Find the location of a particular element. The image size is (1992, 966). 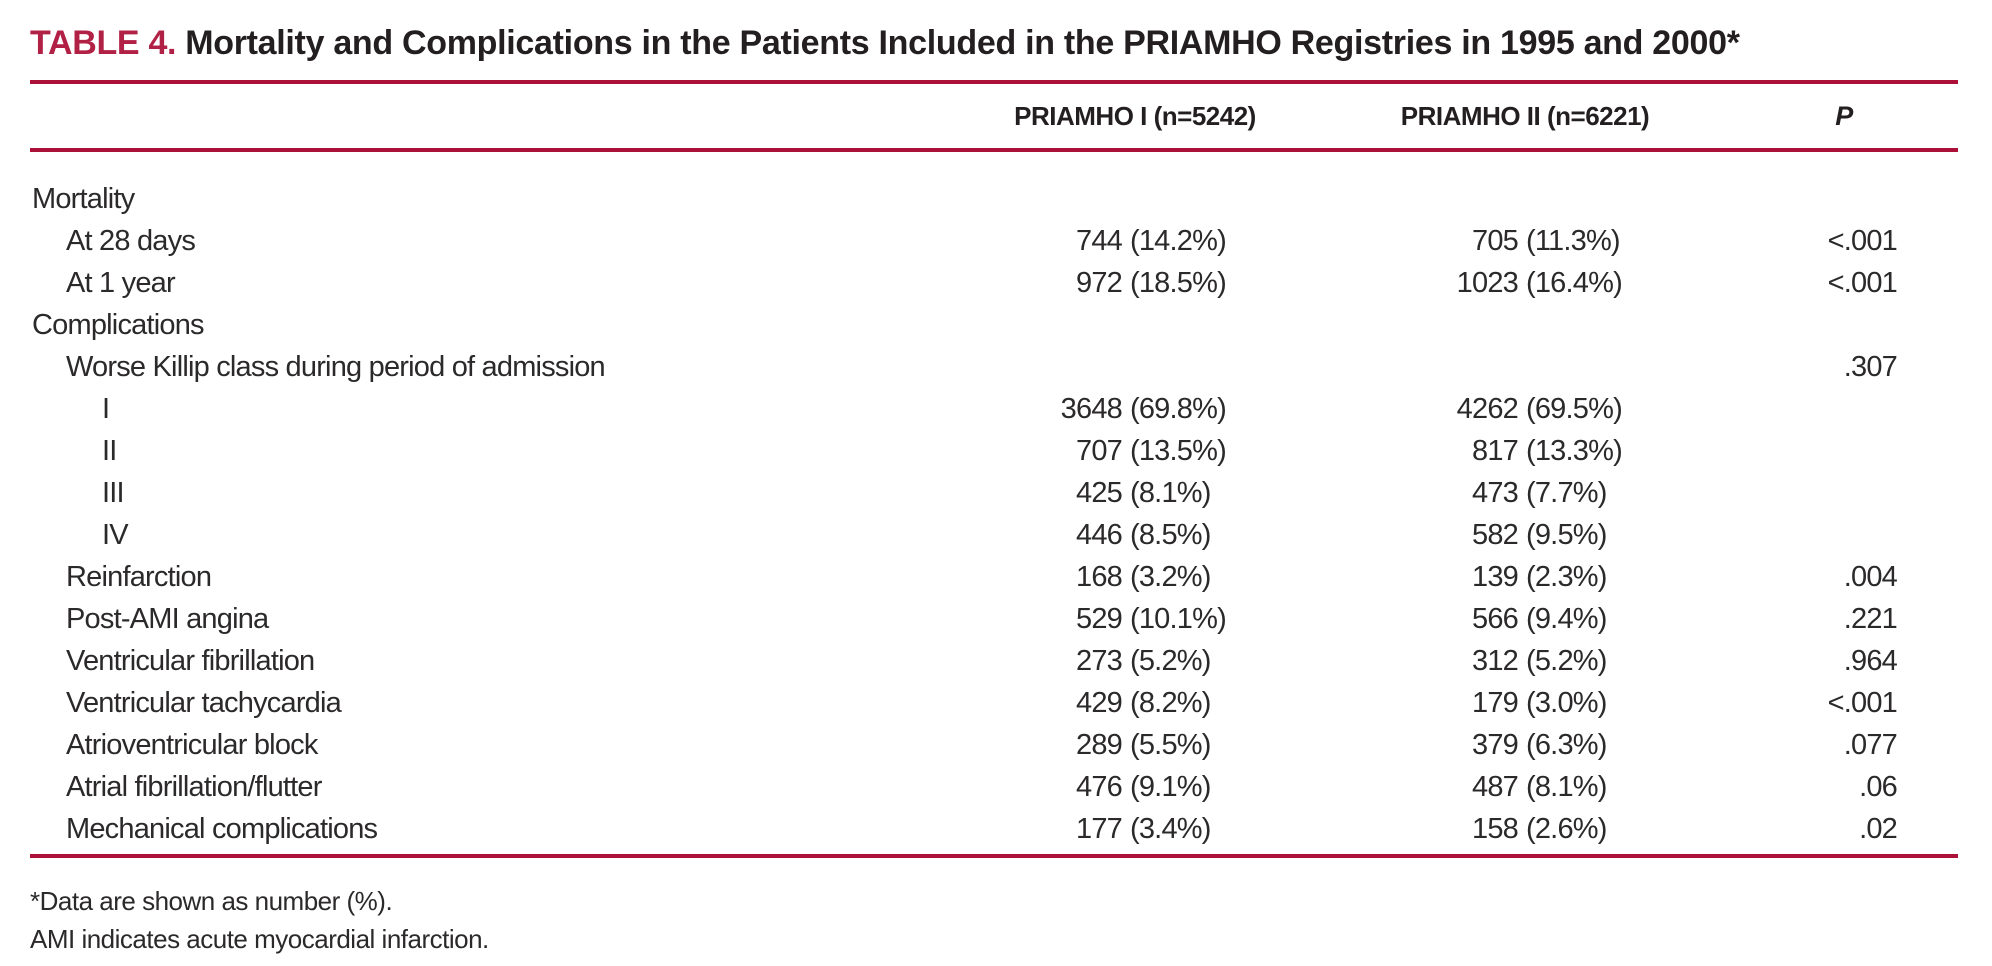

row-label: Ventricular tachycardia is located at coordinates (204, 702).